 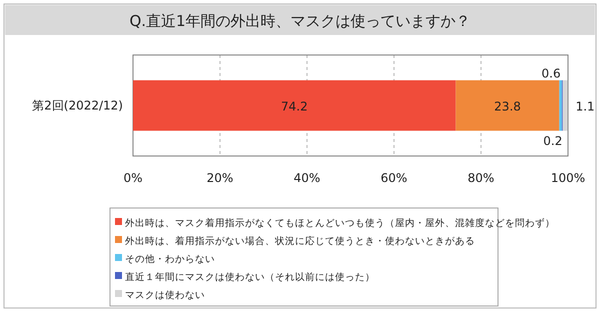 I want to click on x-tick-label: 20%, so click(x=220, y=178).